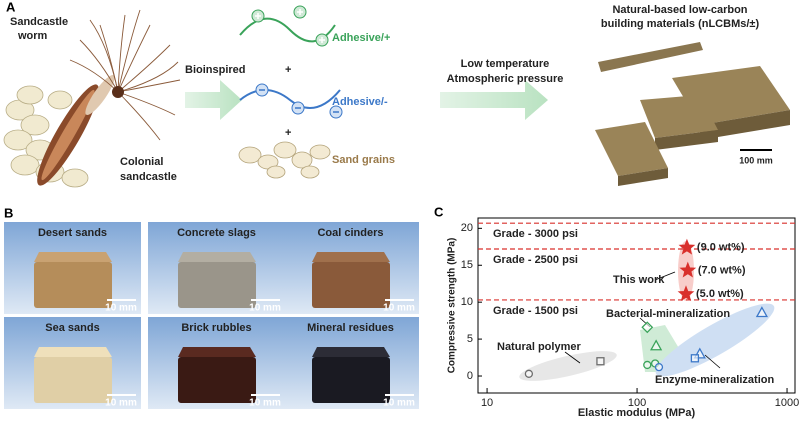 The width and height of the screenshot is (800, 423). Describe the element at coordinates (692, 114) in the screenshot. I see `bricks` at that location.